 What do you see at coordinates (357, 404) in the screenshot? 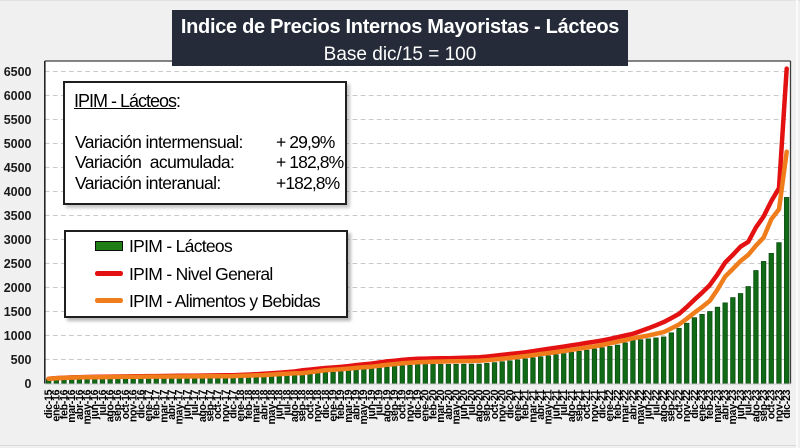
I see `svg-text: abr-19` at bounding box center [357, 404].